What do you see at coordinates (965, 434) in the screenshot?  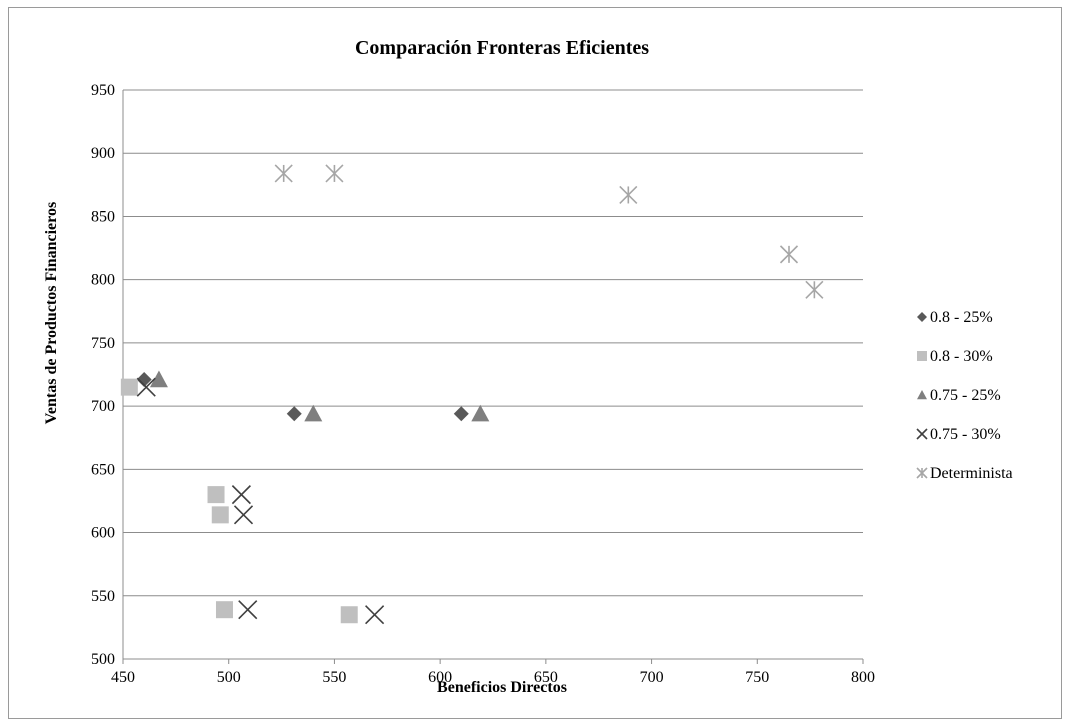 I see `legend-label-3: 0.75 - 30%` at bounding box center [965, 434].